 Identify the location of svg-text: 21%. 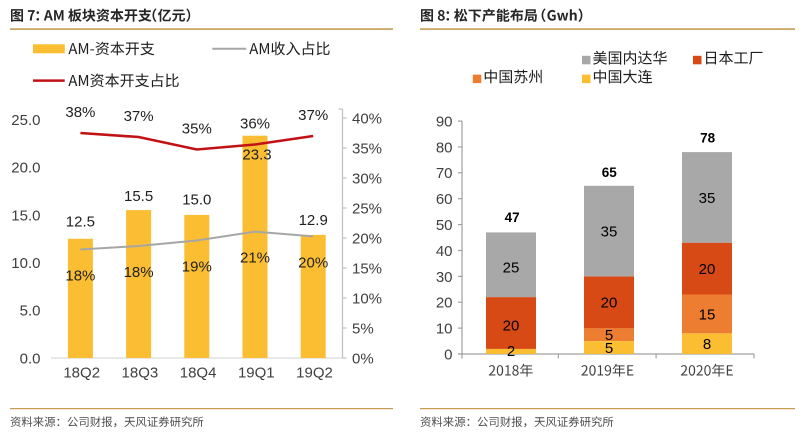
(255, 258).